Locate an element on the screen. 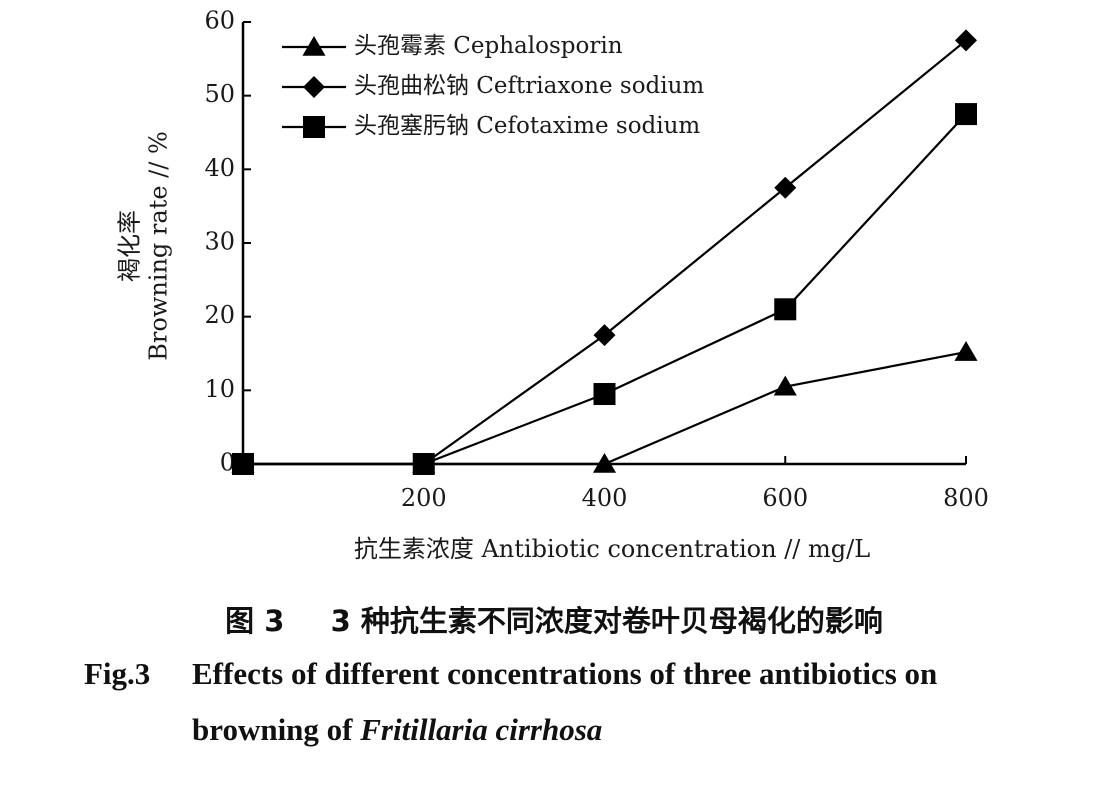 The image size is (1108, 792). x-tick-label: 400 is located at coordinates (605, 498).